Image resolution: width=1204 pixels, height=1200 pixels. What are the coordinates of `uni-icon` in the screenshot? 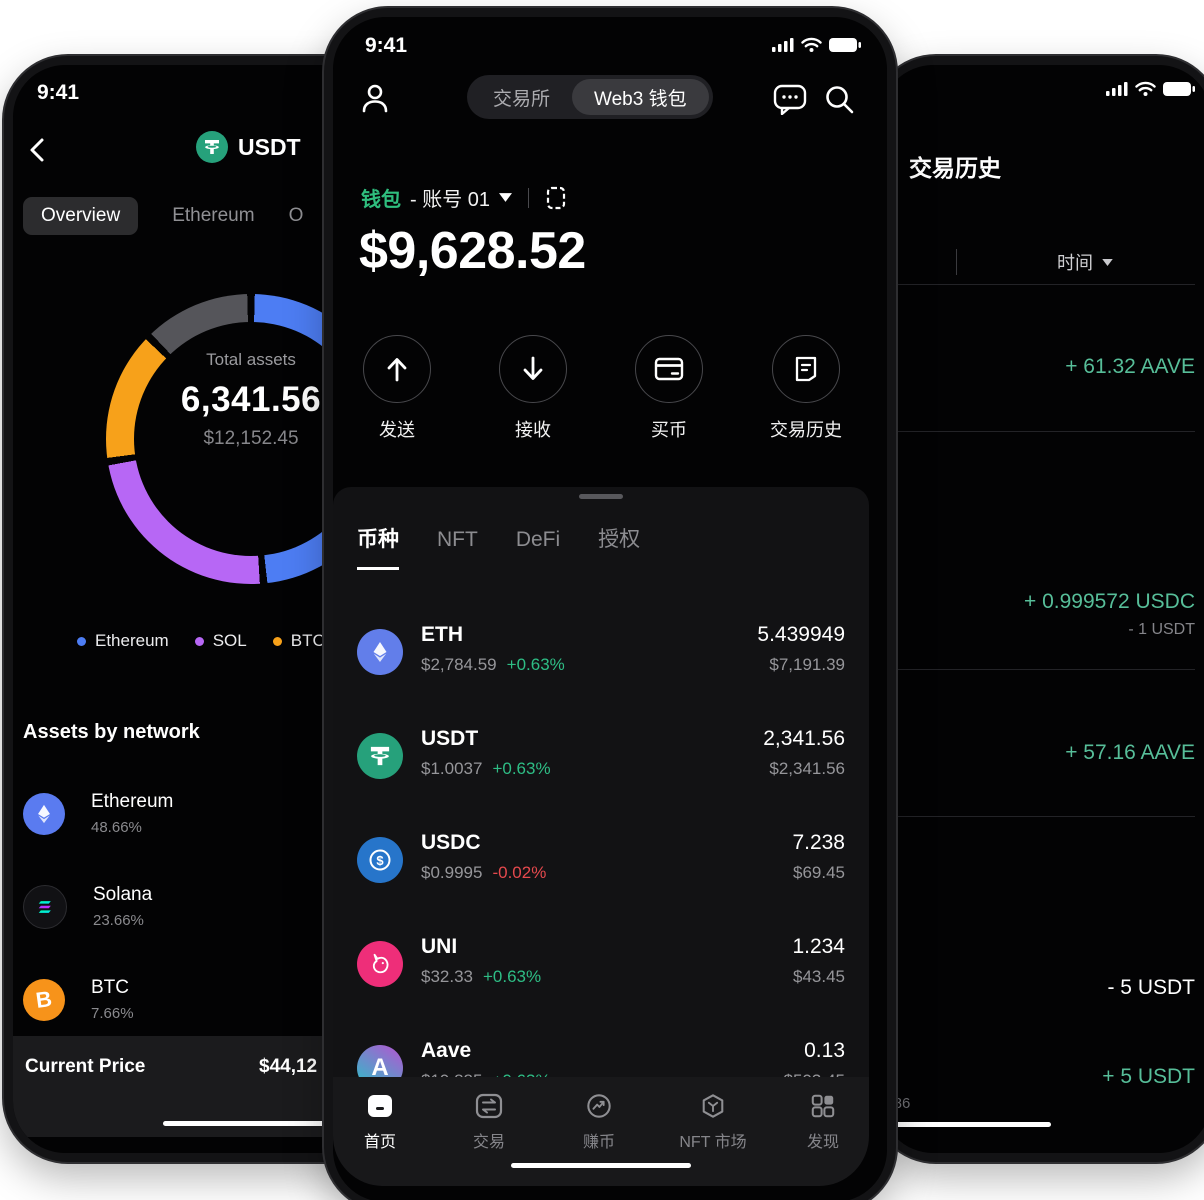 It's located at (380, 964).